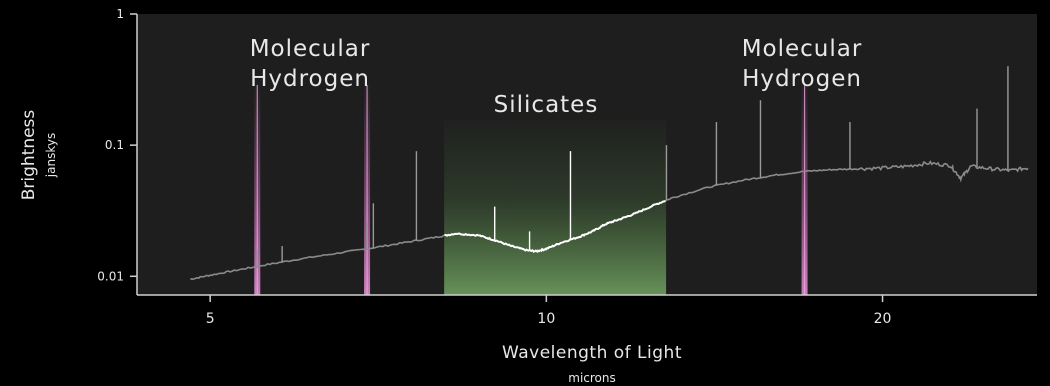  I want to click on silicates-band, so click(555, 207).